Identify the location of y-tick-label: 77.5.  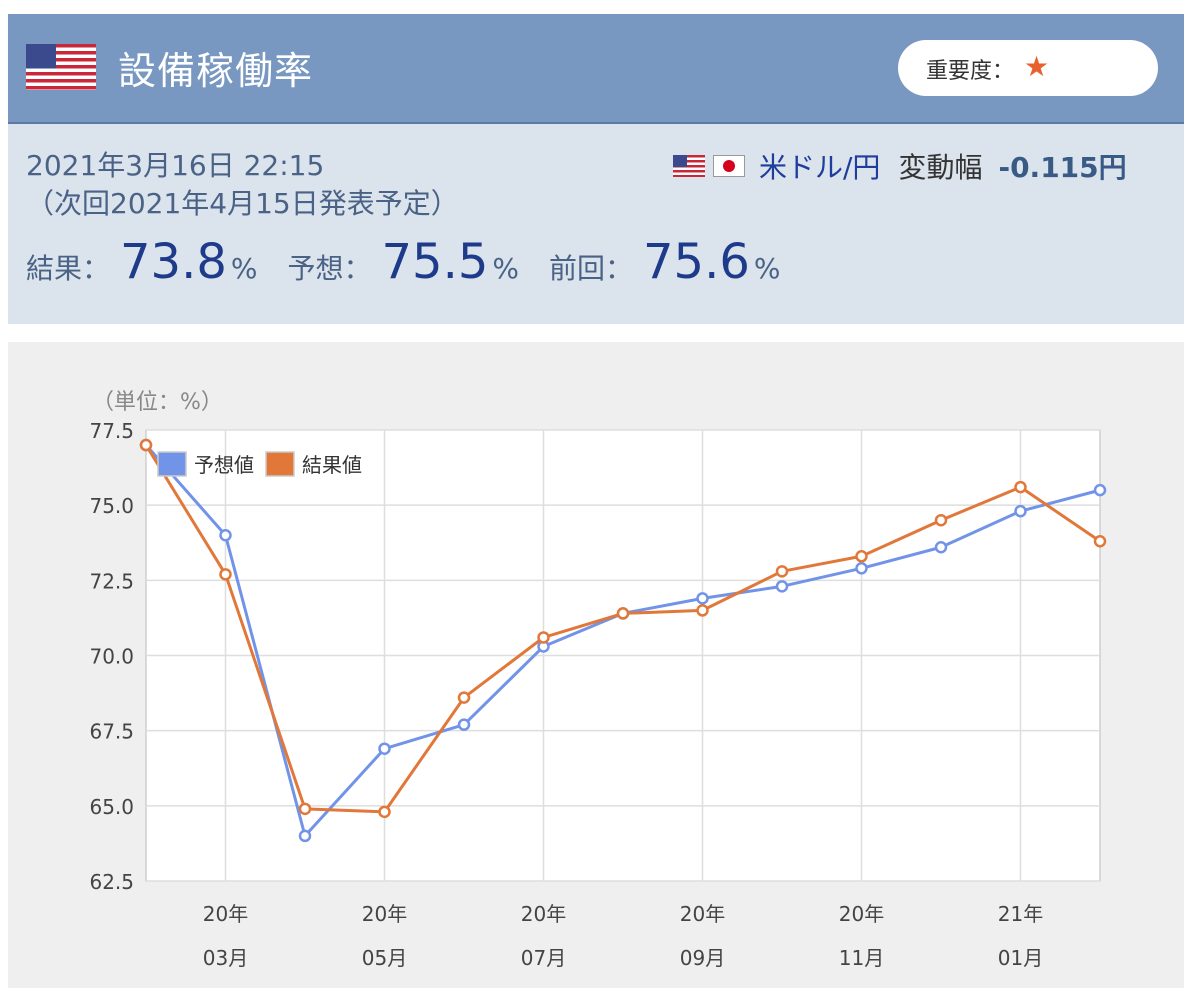
(111, 431).